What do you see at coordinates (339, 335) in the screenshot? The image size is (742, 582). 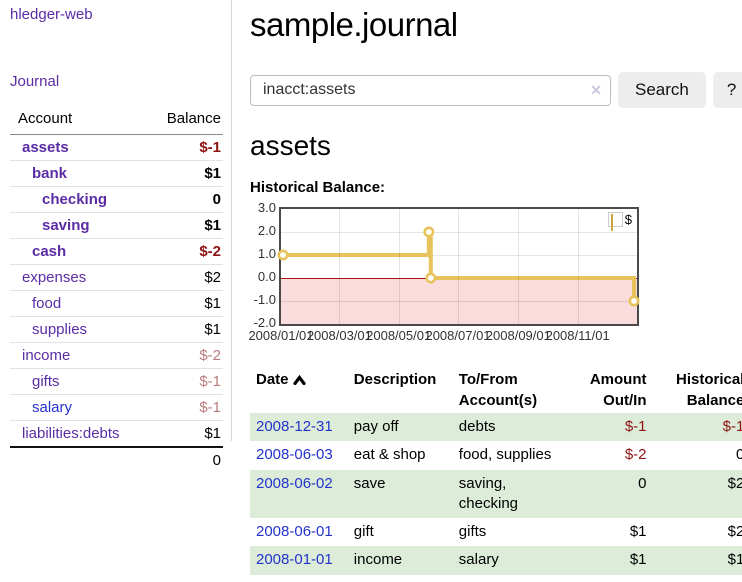 I see `x-tick-label: 2008/03/01` at bounding box center [339, 335].